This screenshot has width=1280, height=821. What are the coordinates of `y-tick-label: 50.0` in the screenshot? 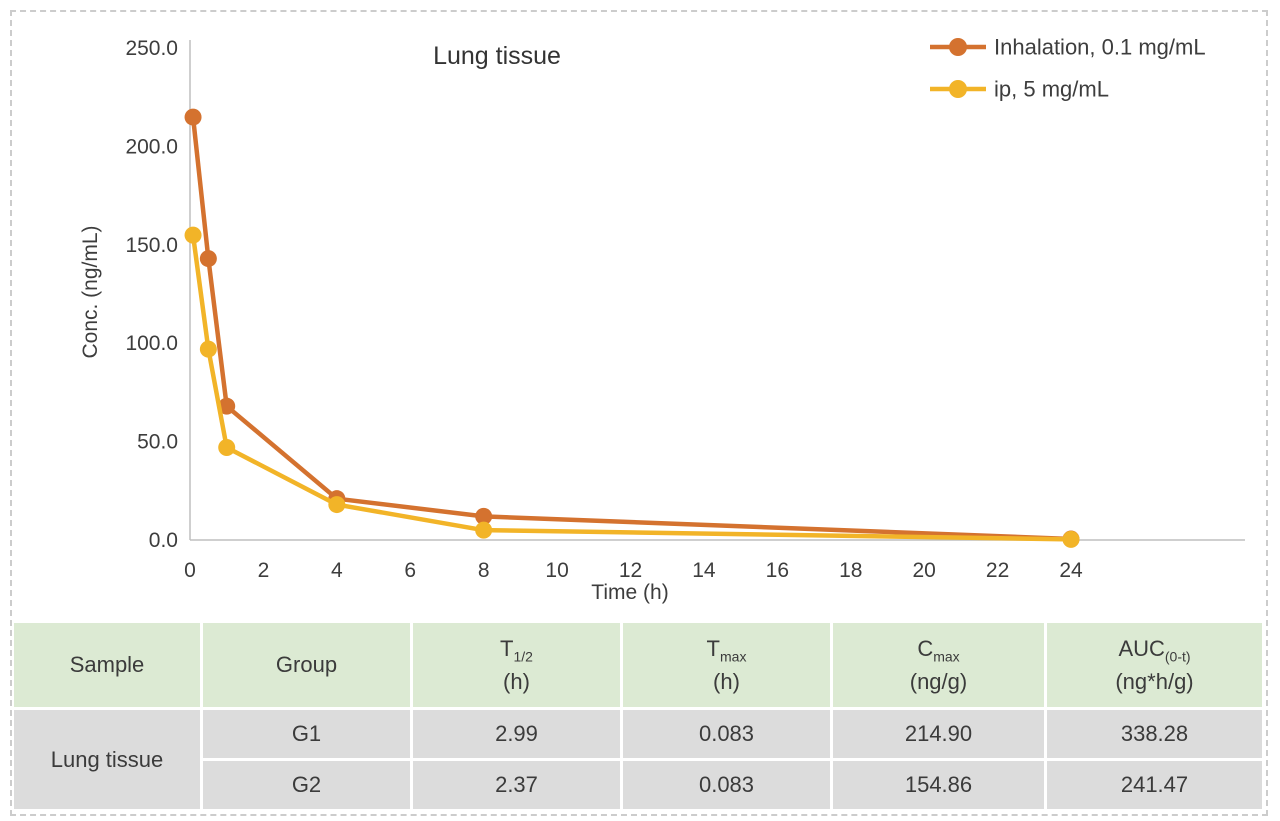 It's located at (157, 442).